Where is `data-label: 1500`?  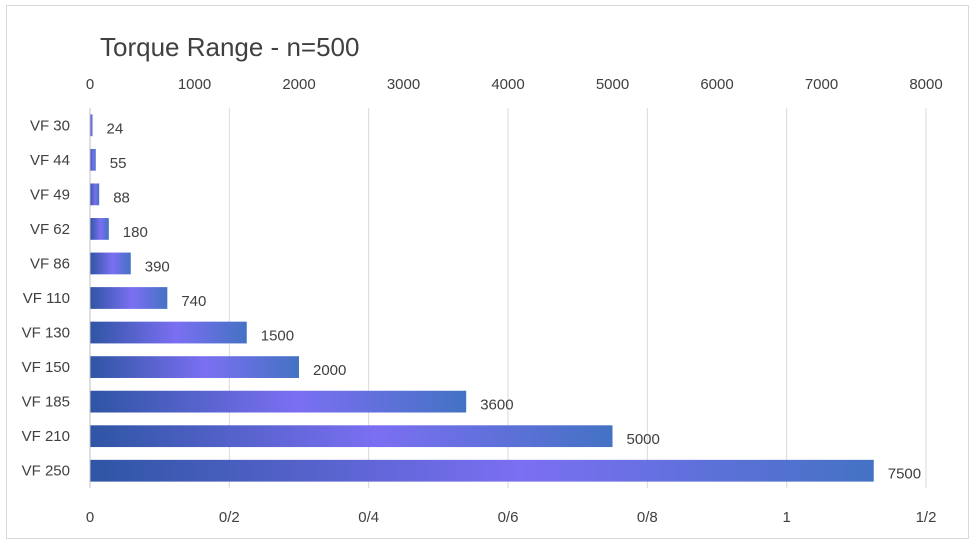
data-label: 1500 is located at coordinates (277, 336).